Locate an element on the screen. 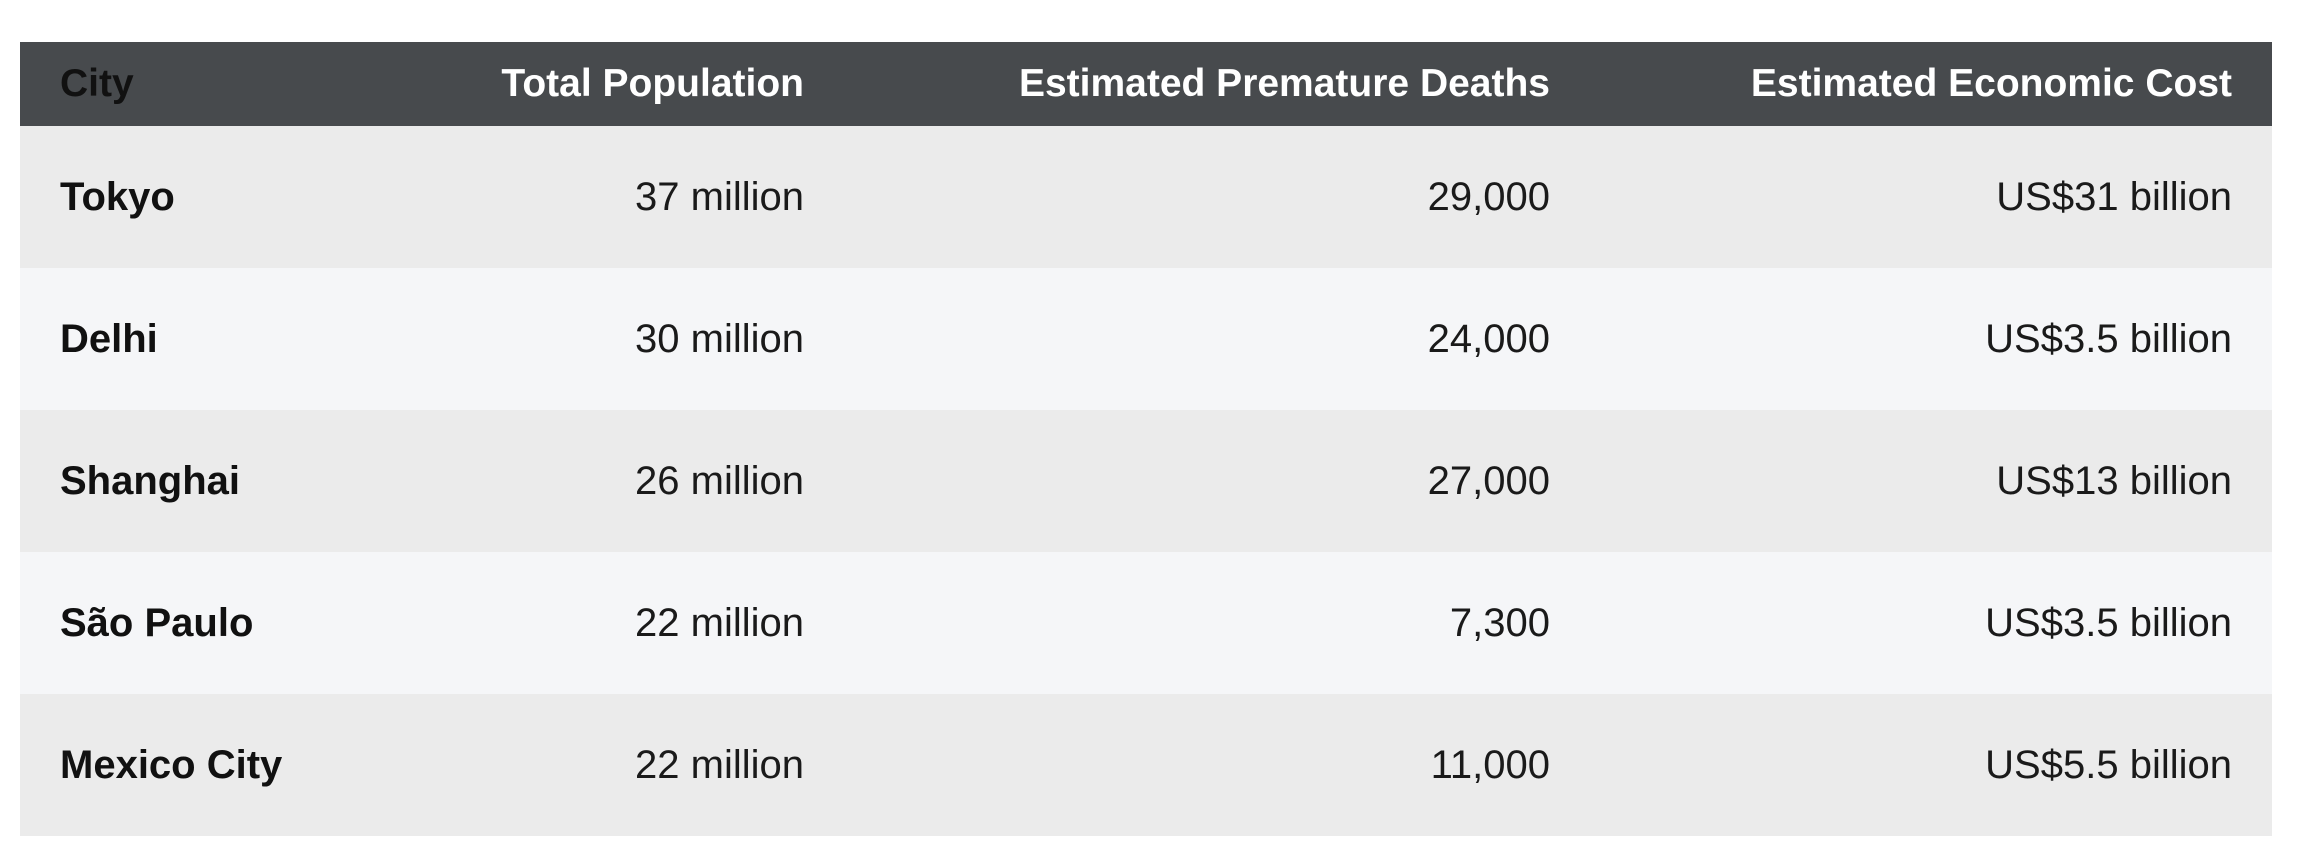 Image resolution: width=2300 pixels, height=848 pixels. cell-cost: US$5.5 billion is located at coordinates (2108, 764).